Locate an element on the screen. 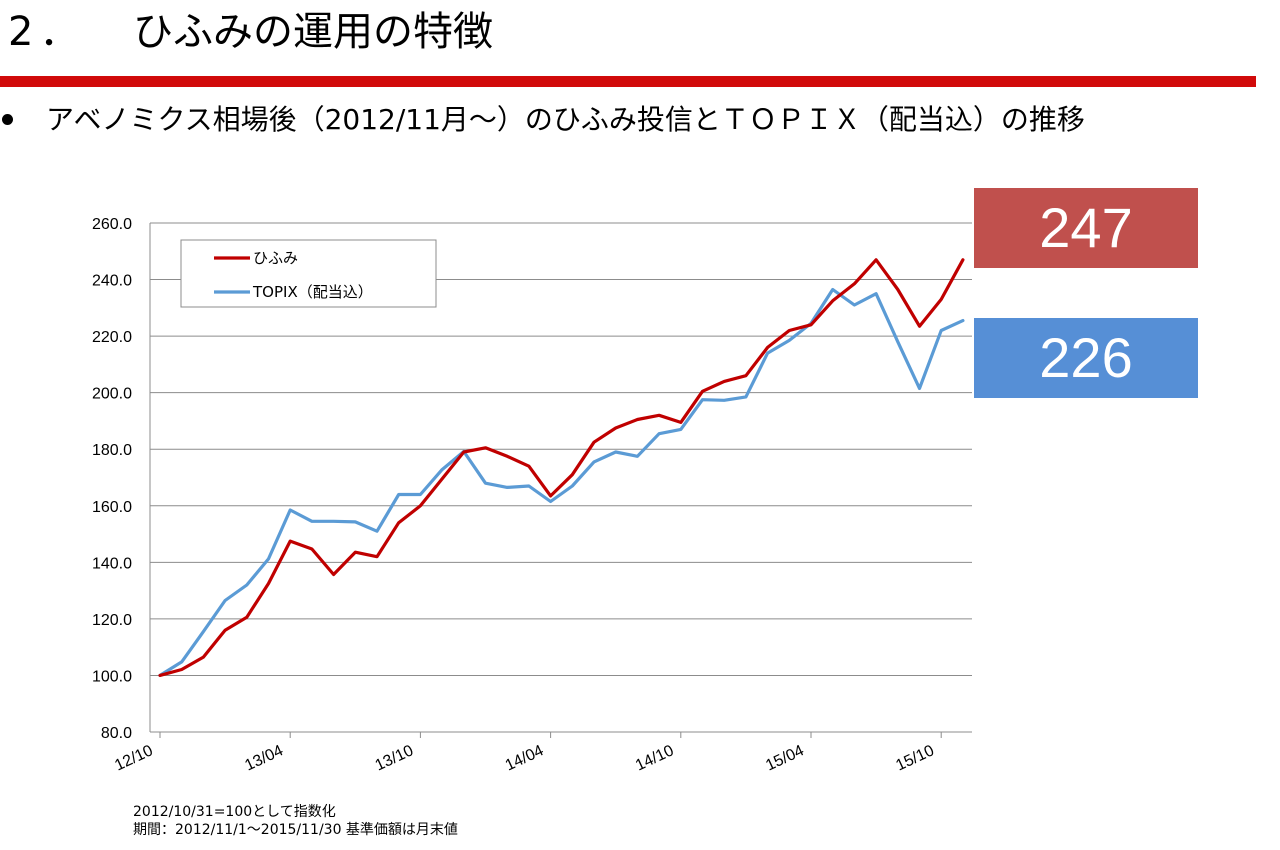  y-tick-label: 260.0 is located at coordinates (112, 224).